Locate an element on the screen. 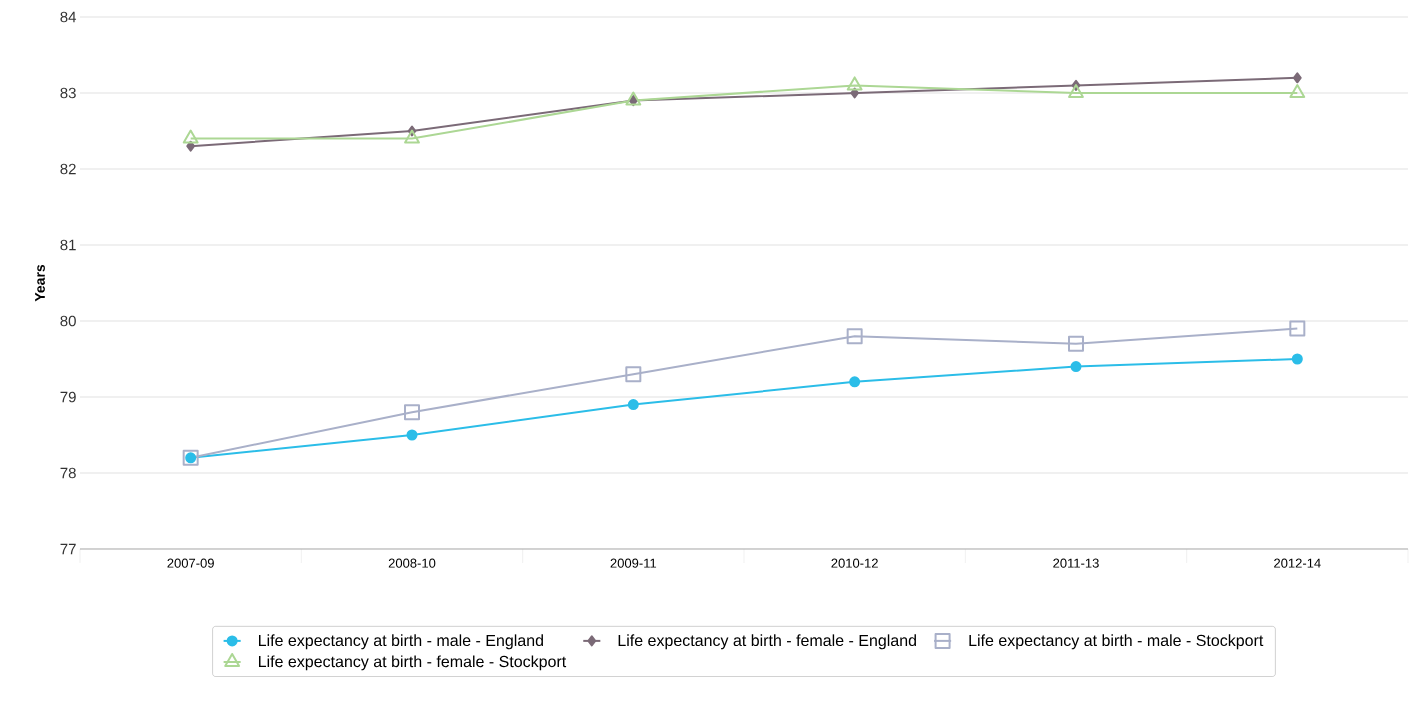 The image size is (1413, 702). y-tick-label: 79 is located at coordinates (68, 397).